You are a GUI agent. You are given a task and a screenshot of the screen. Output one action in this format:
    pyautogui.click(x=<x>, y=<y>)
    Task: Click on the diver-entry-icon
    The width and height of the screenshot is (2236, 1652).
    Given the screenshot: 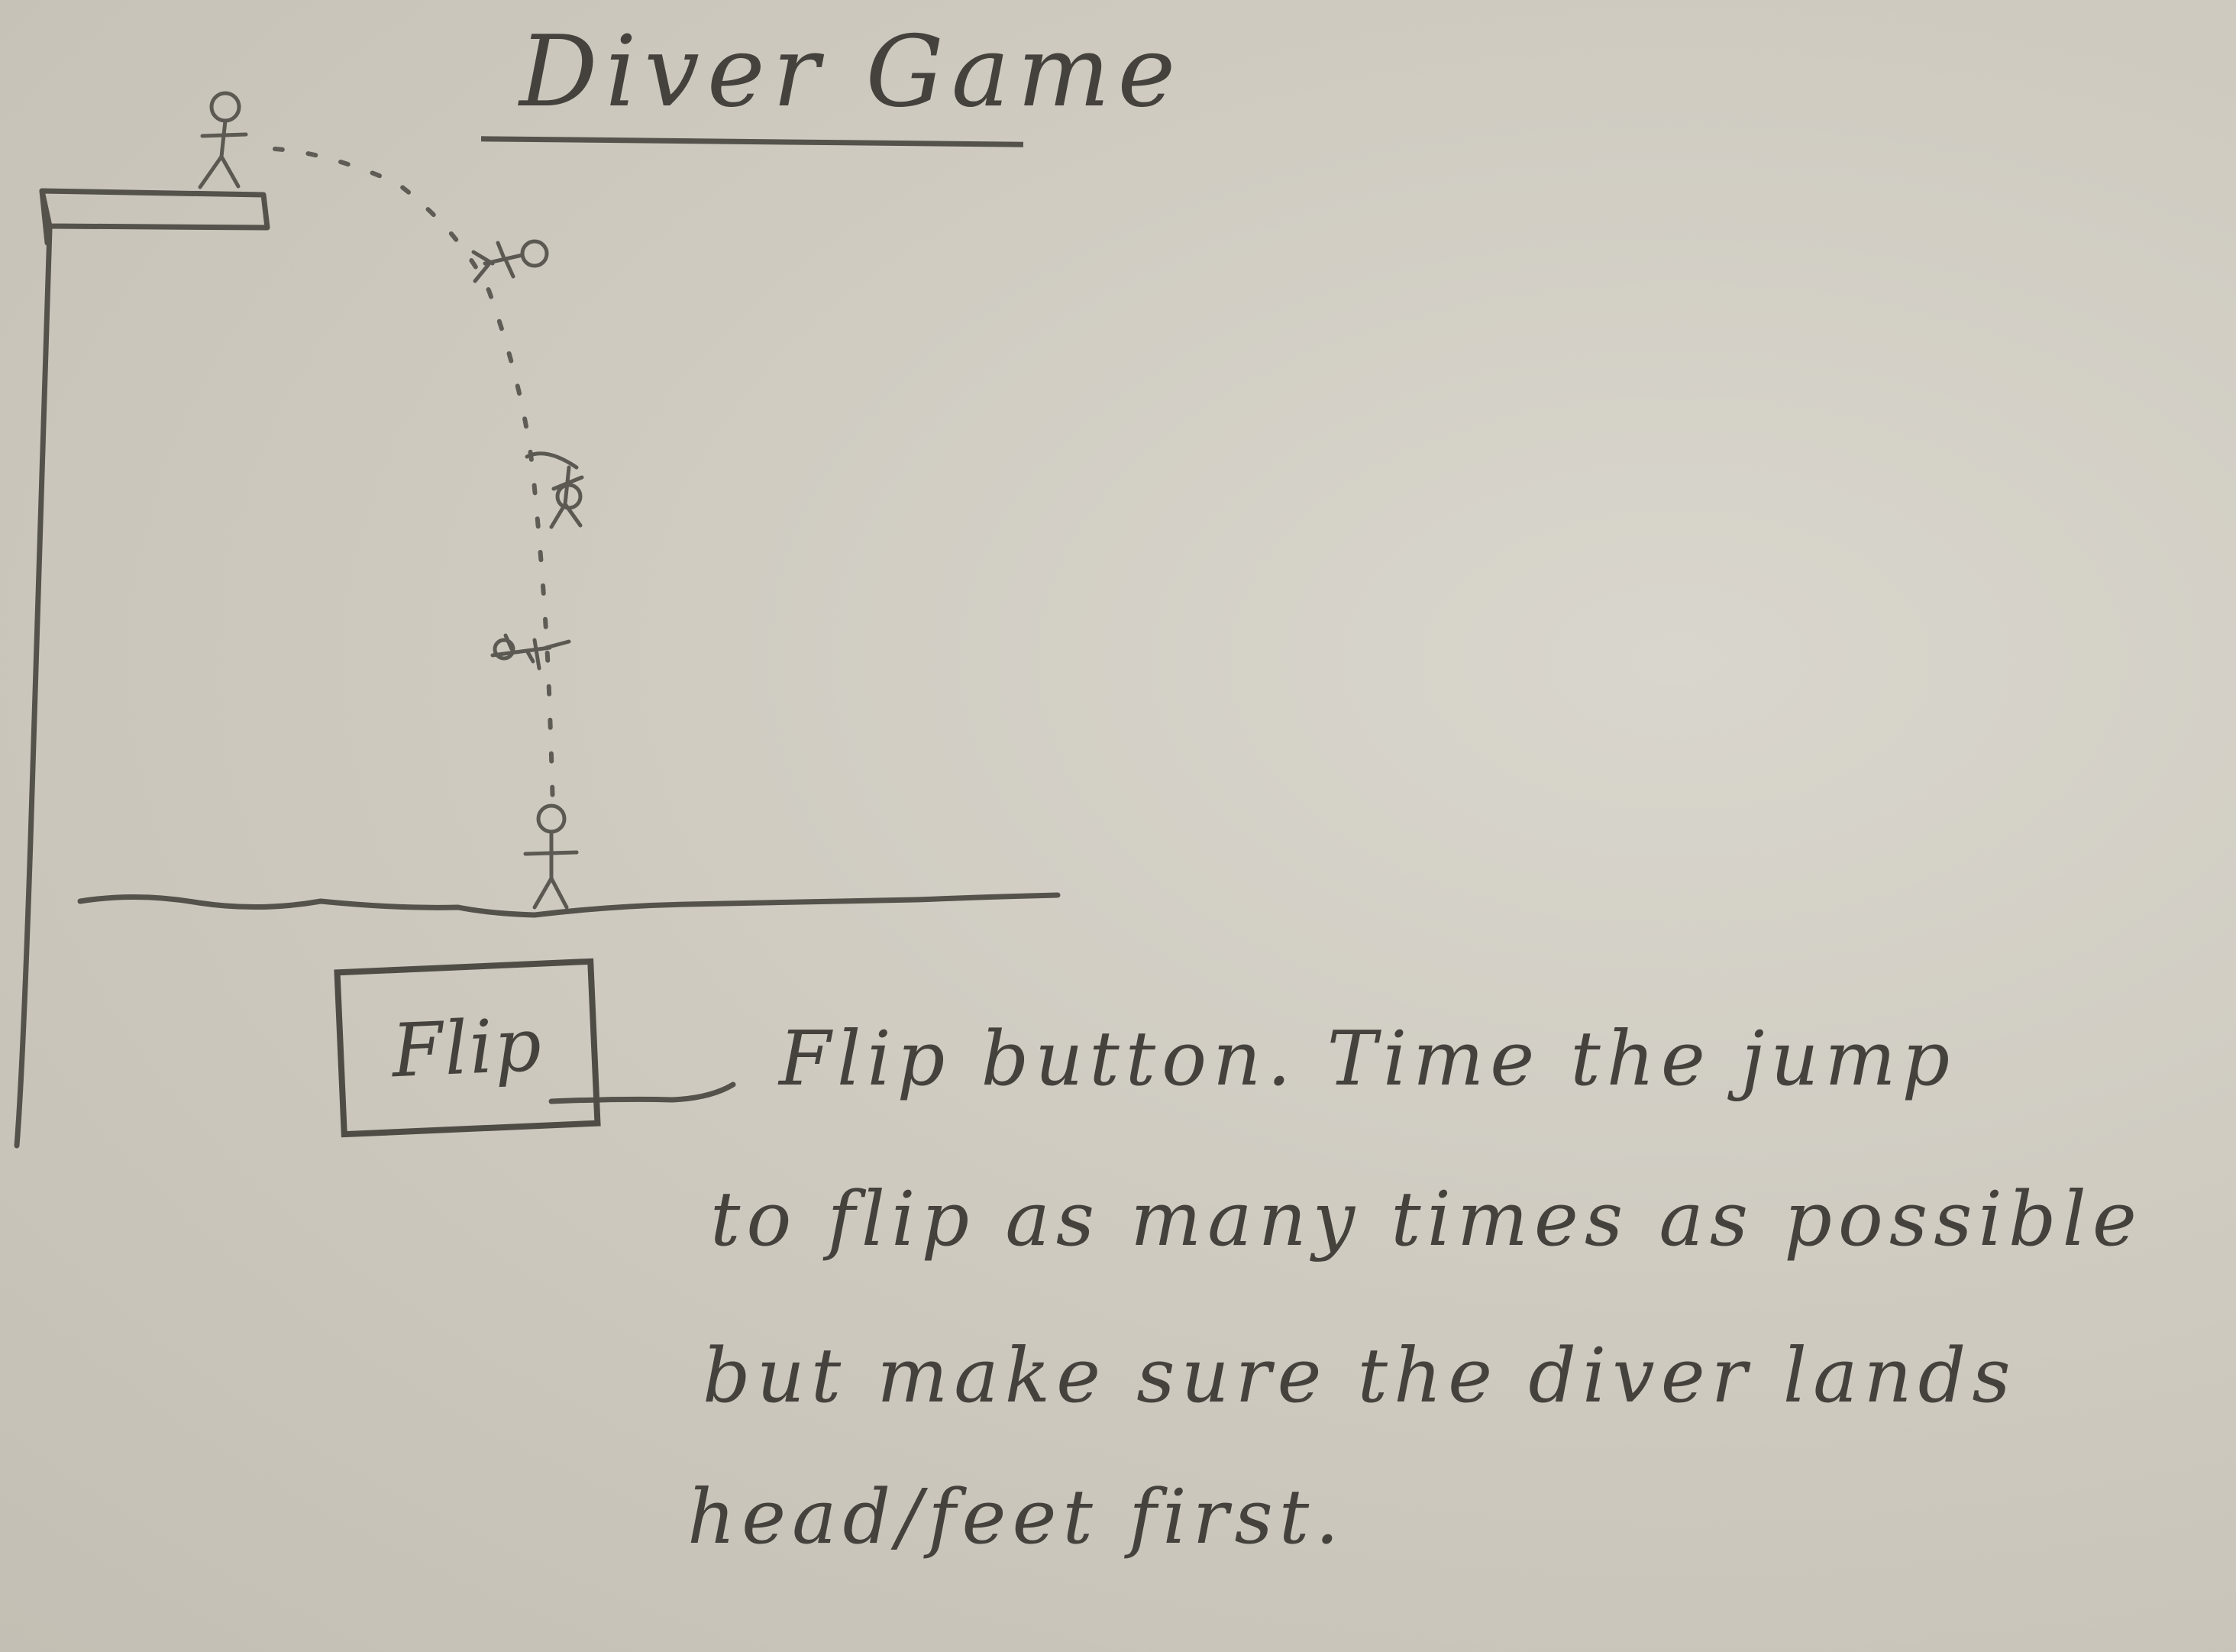 What is the action you would take?
    pyautogui.click(x=530, y=652)
    